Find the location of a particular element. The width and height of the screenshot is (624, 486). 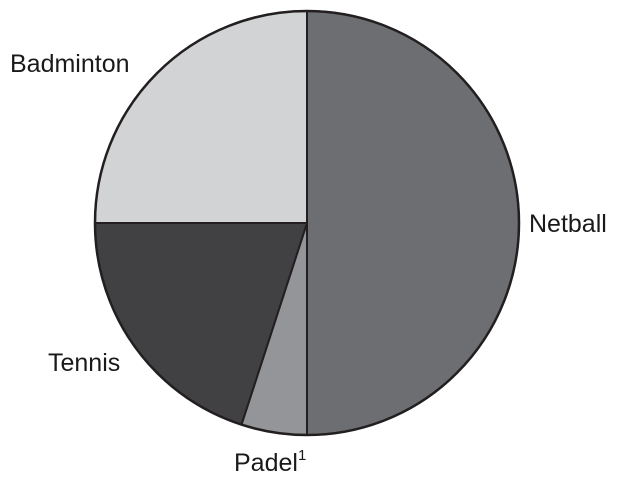

pie-label-padel: Padel1 is located at coordinates (270, 462).